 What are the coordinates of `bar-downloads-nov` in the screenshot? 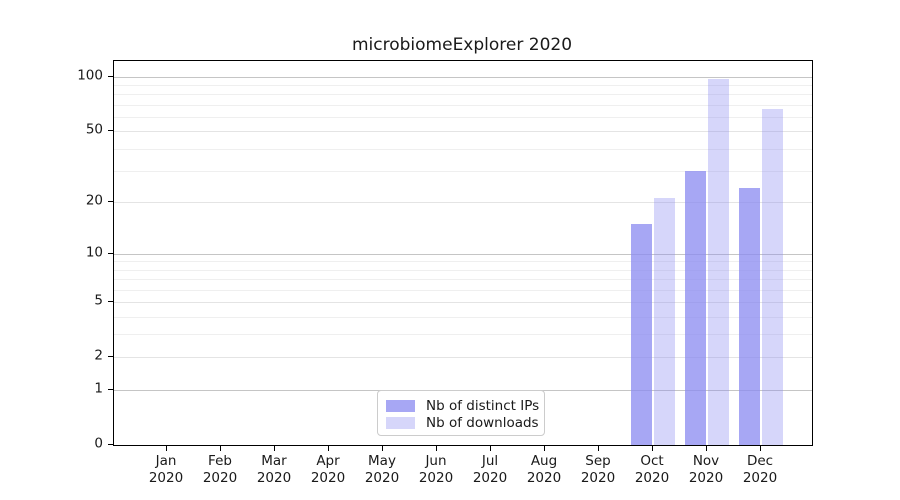 It's located at (718, 262).